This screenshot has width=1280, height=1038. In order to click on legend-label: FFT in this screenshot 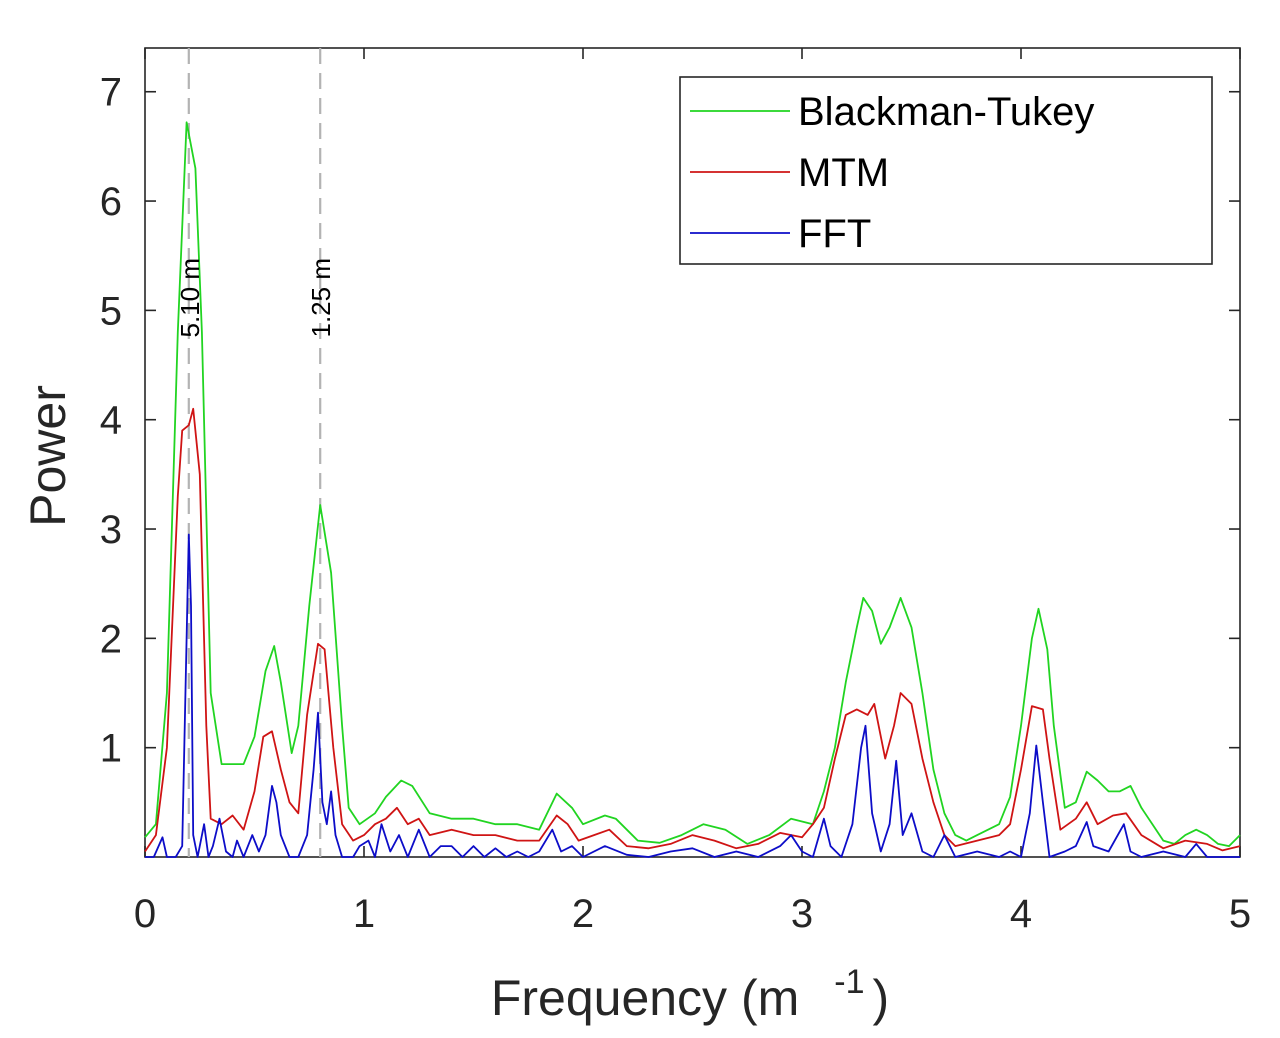, I will do `click(834, 234)`.